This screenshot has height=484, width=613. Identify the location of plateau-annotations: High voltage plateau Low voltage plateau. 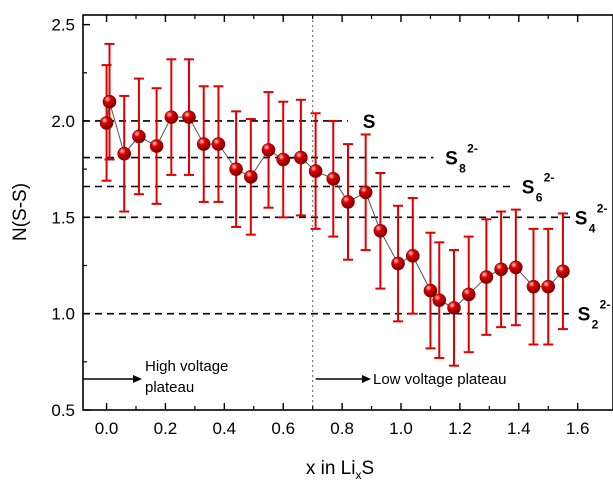
(294, 377).